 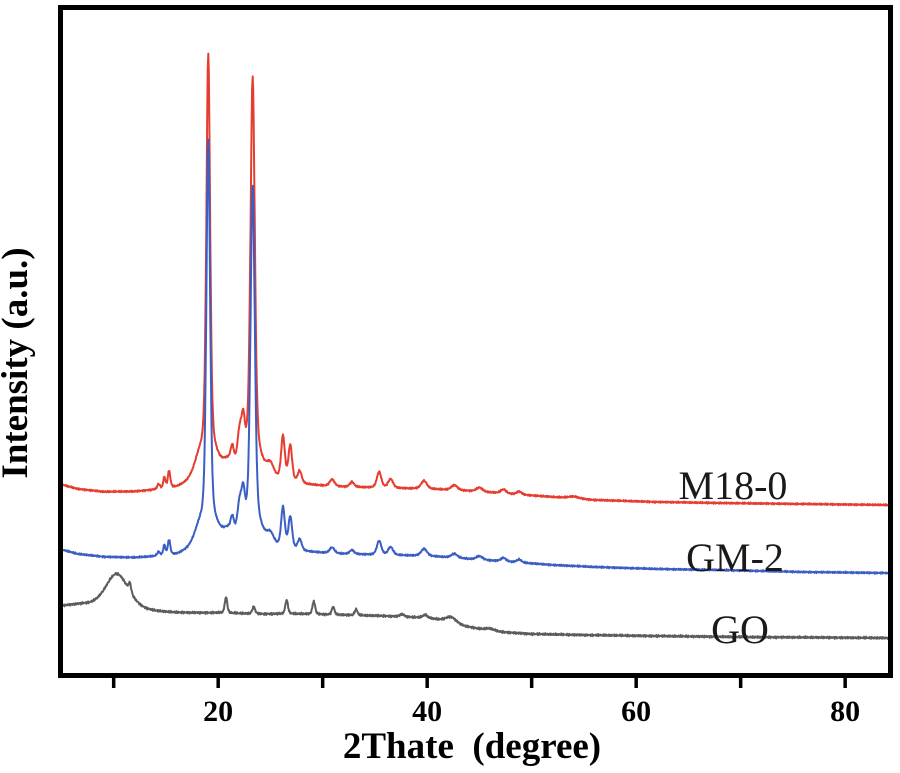 I want to click on x-tick-label-40: 40, so click(x=427, y=711).